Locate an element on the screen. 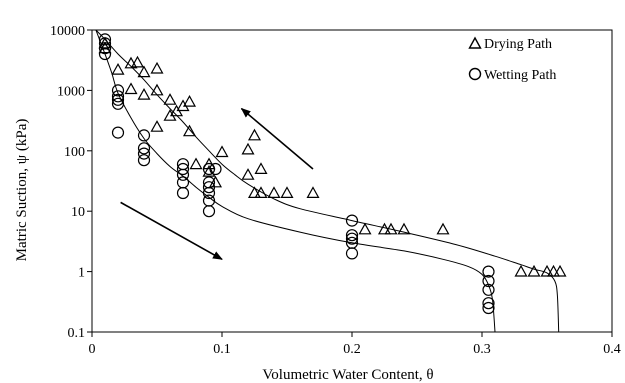 This screenshot has width=625, height=383. y-axis-label: Matric Suction, ψ (kPa) is located at coordinates (22, 190).